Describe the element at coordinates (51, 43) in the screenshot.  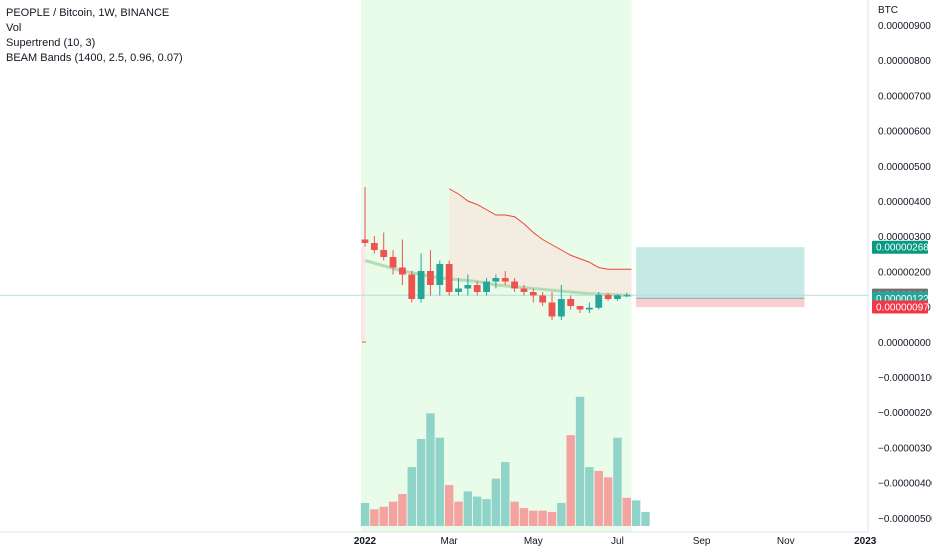
I see `indicator-supertrend-label: Supertrend (10, 3)` at that location.